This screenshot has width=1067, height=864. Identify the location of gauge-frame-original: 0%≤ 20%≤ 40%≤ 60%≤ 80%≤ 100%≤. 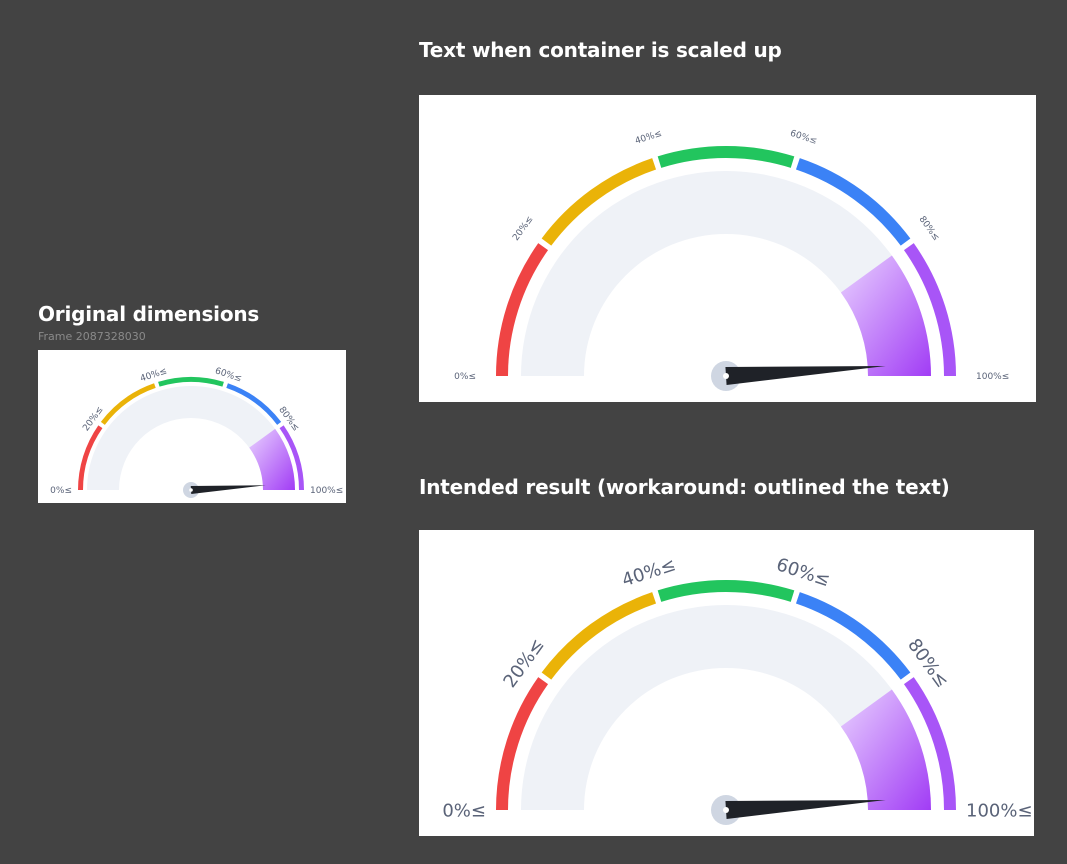
(192, 426).